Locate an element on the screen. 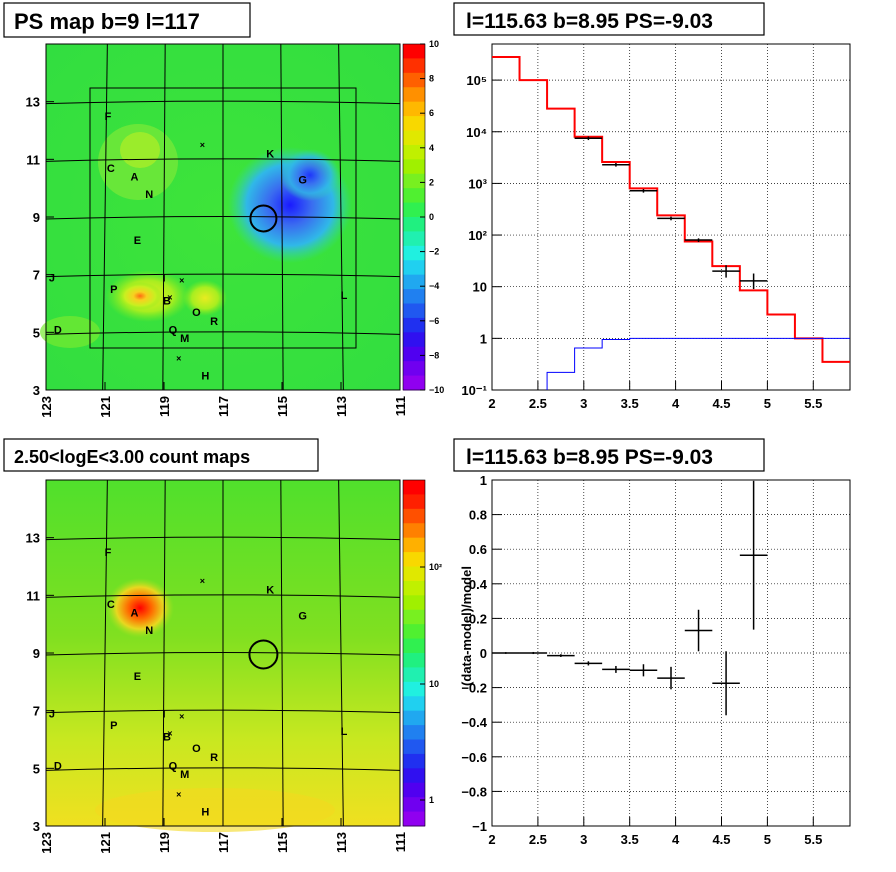 The image size is (896, 872). colorbar-tick-label: 1 is located at coordinates (431, 800).